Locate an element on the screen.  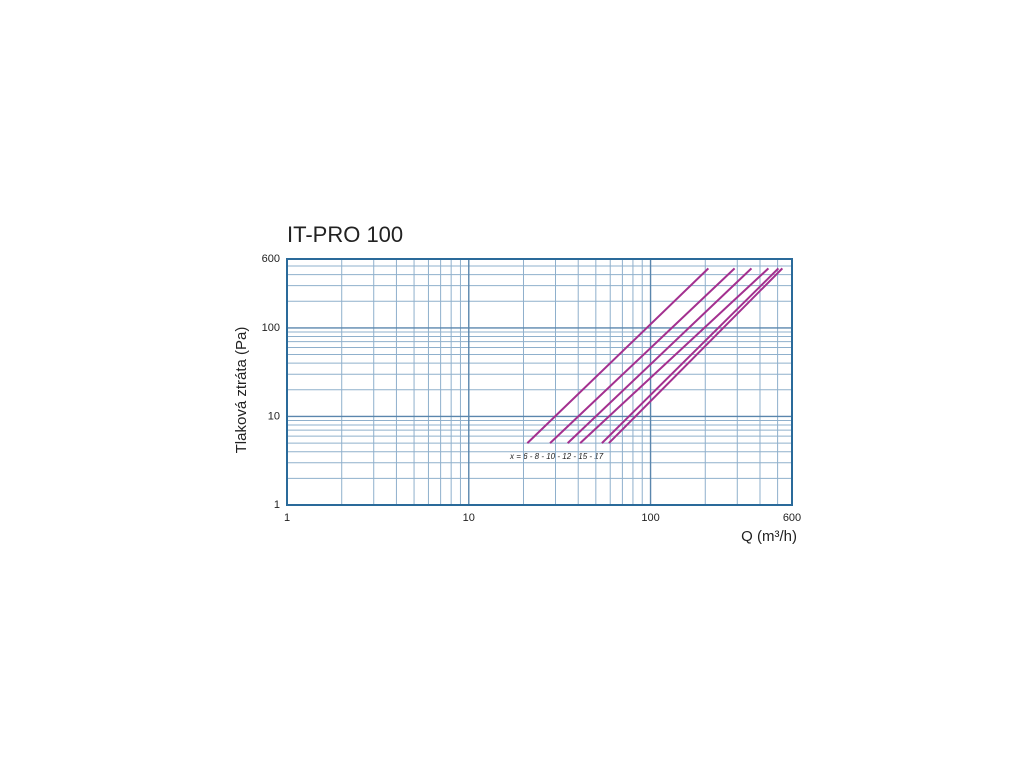
x-tick-label: 10 is located at coordinates (469, 518).